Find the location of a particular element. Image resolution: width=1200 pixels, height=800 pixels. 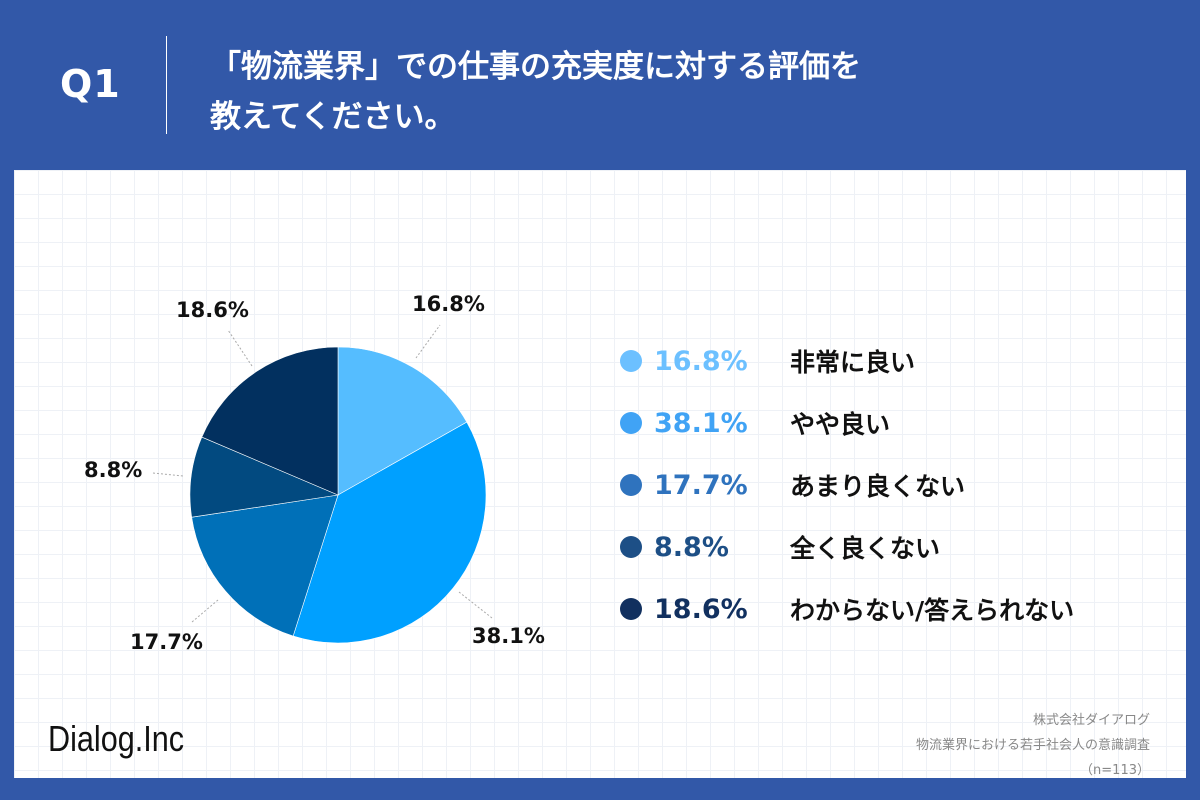

legend-item: 38.1% やや良い is located at coordinates (847, 423).